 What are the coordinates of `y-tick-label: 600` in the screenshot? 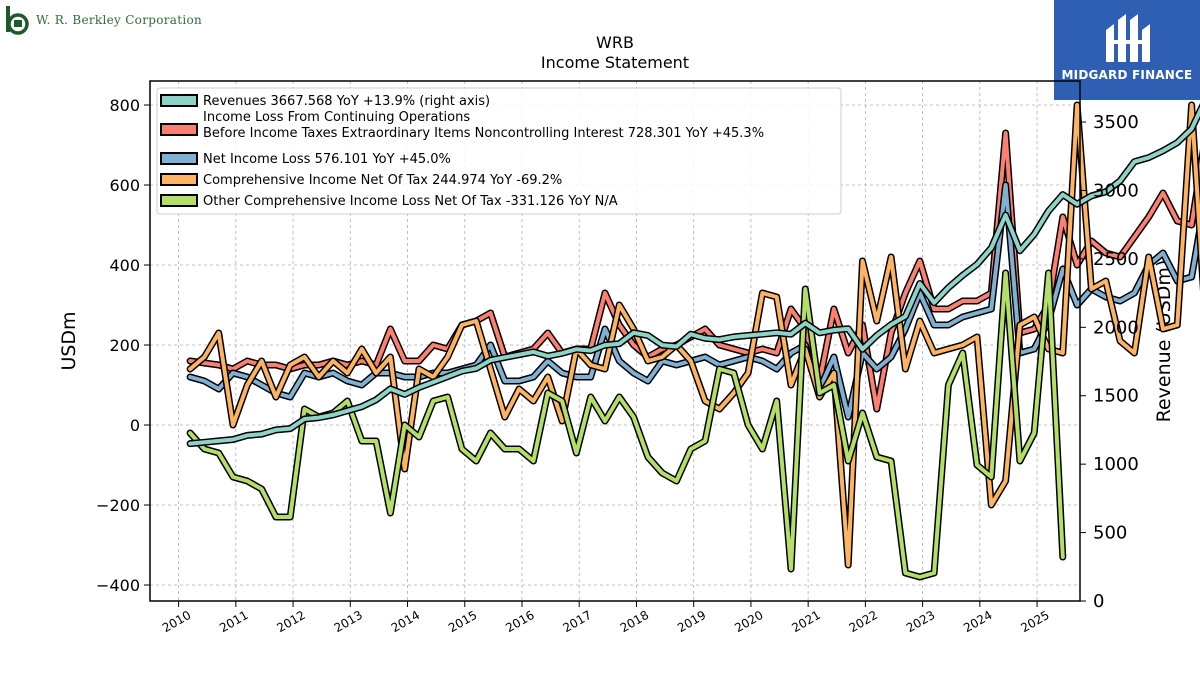 It's located at (124, 185).